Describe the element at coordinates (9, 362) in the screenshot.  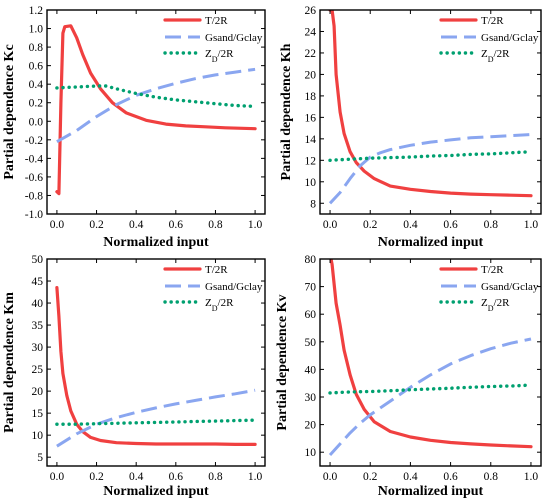
I see `y-axis-title: Partial dependence Km` at that location.